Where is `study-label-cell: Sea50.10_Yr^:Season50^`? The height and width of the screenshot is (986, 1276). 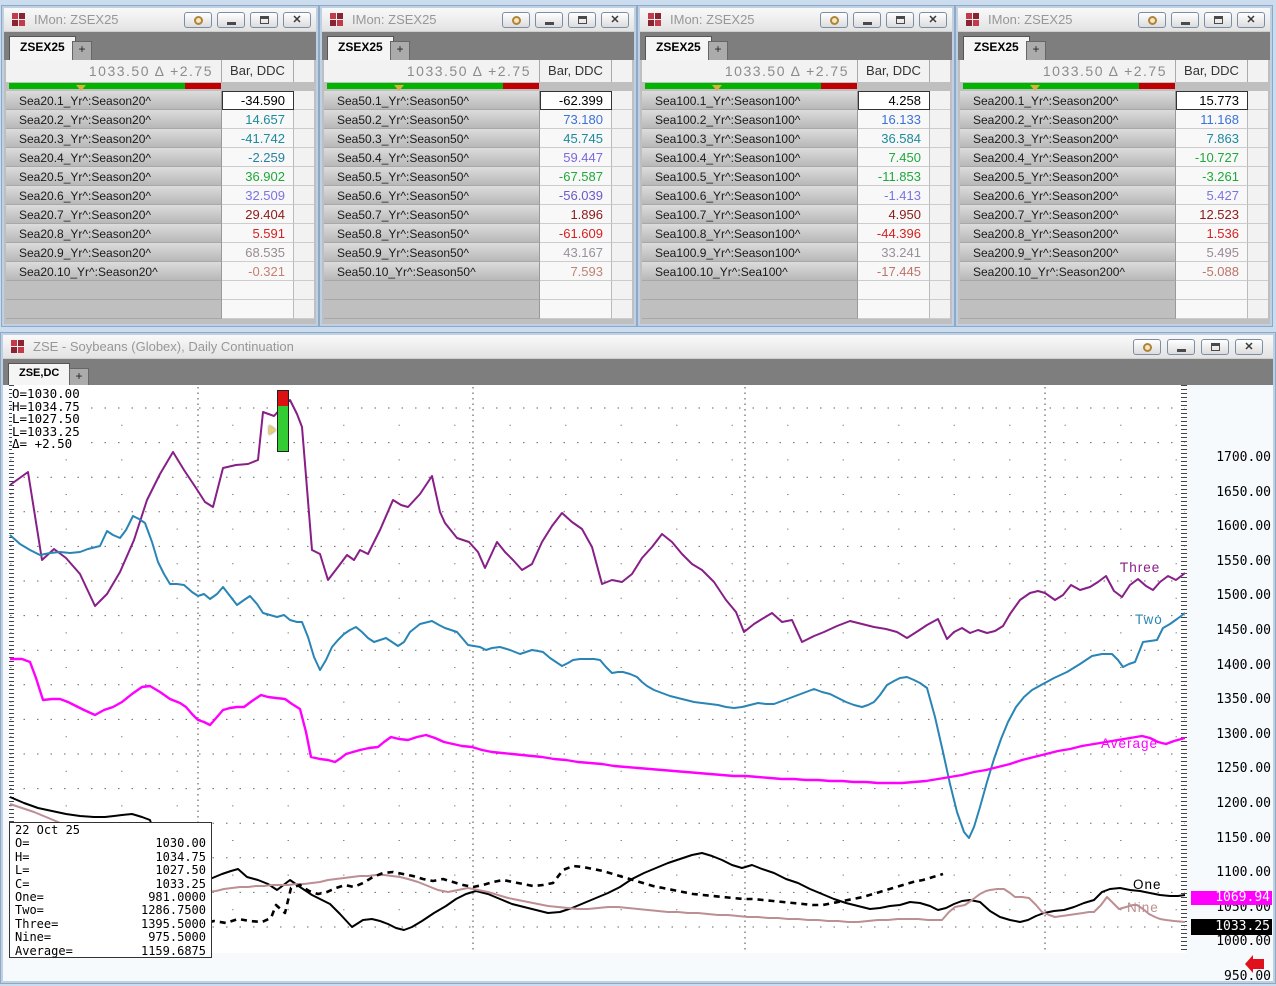
study-label-cell: Sea50.10_Yr^:Season50^ is located at coordinates (432, 271).